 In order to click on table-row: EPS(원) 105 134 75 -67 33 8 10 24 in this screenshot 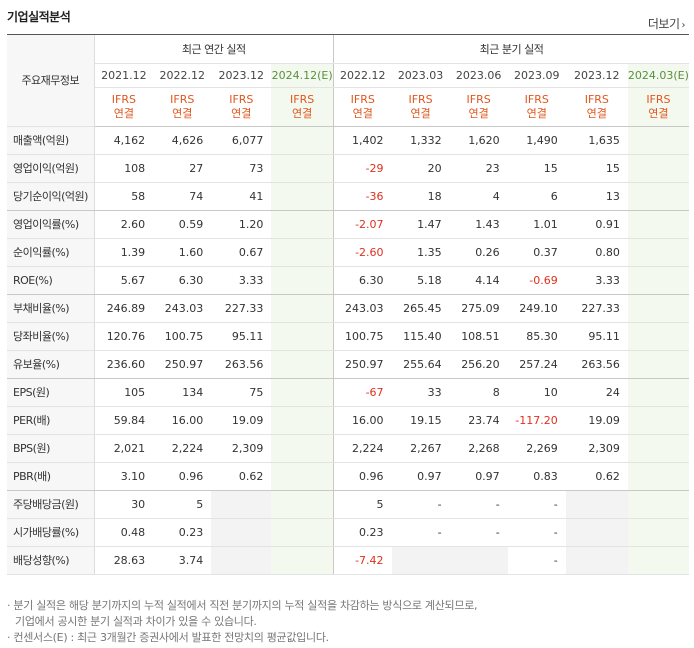, I will do `click(348, 392)`.